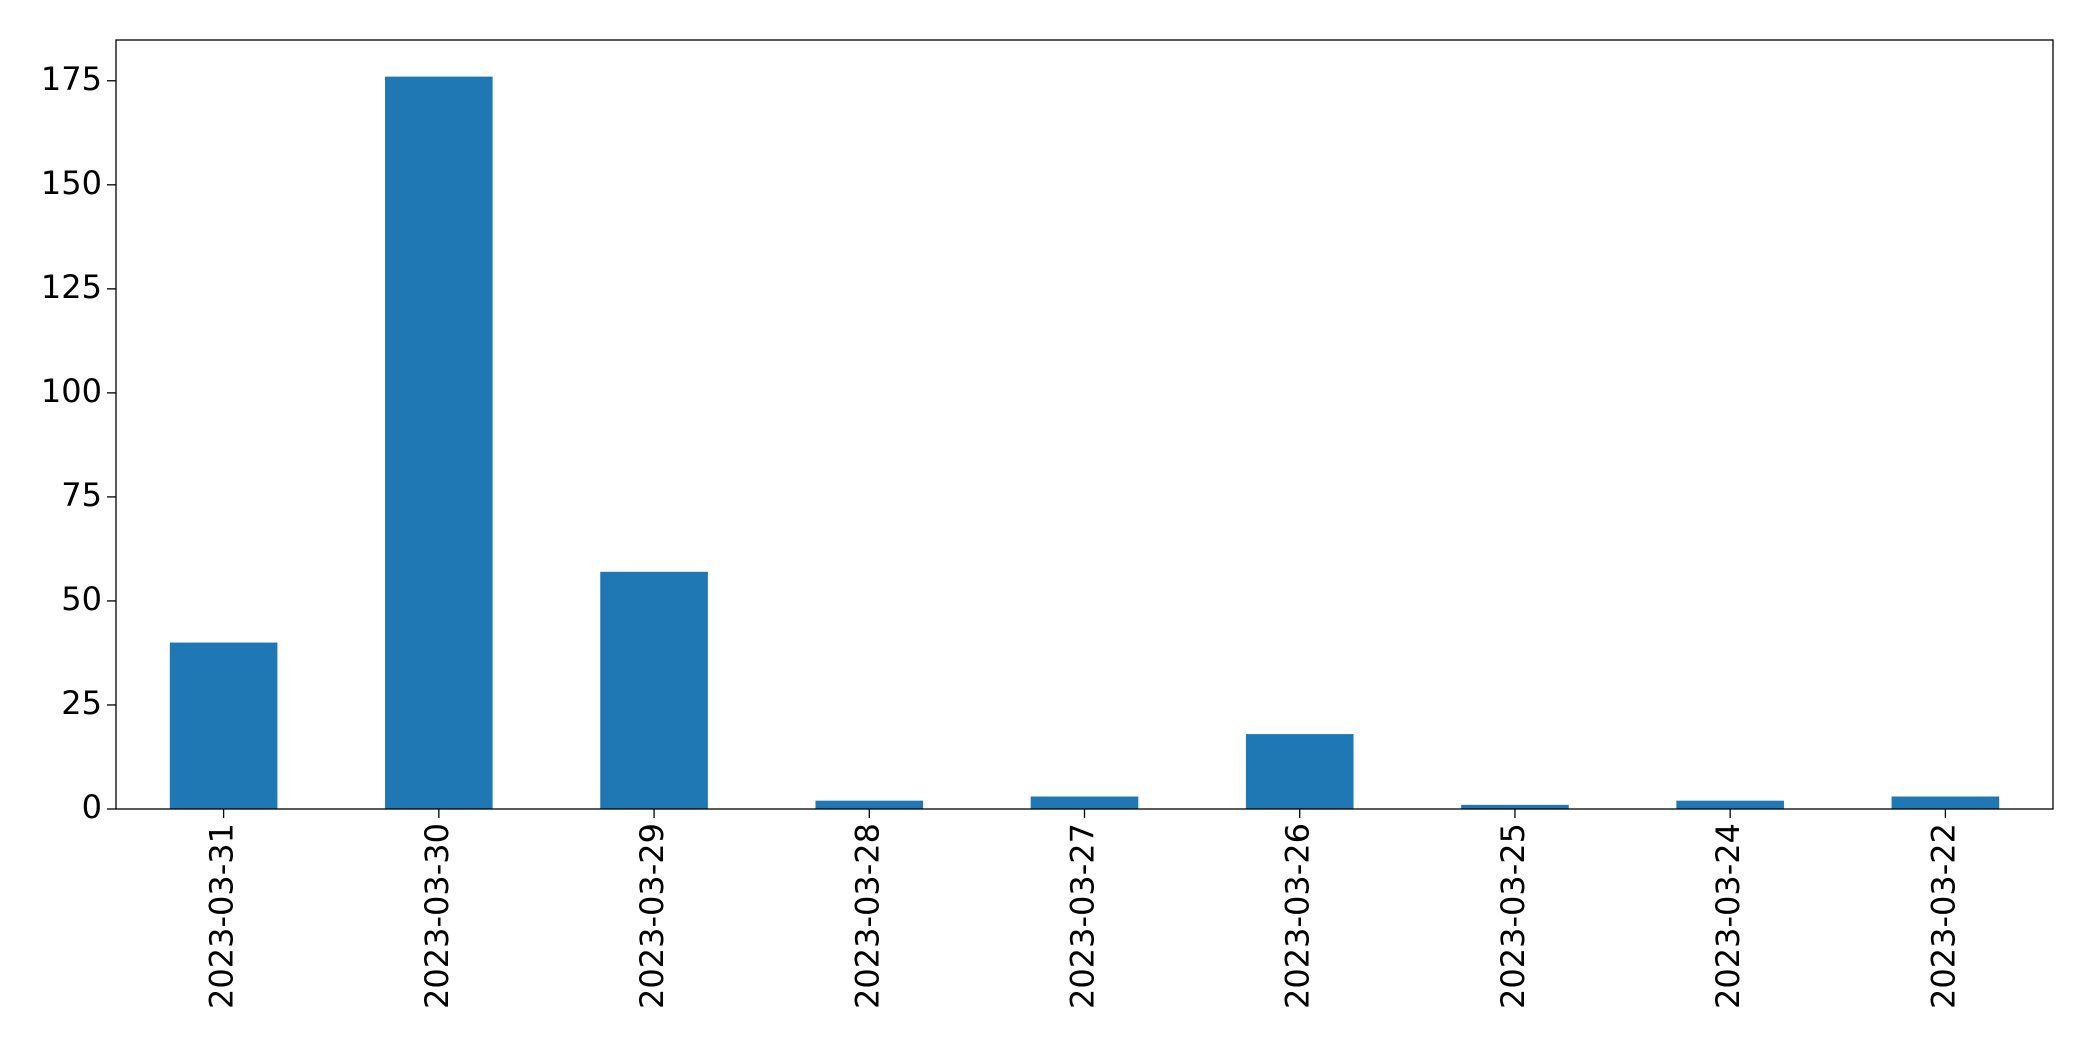 The height and width of the screenshot is (1061, 2093). I want to click on x-tick-label: 2023-03-29, so click(652, 916).